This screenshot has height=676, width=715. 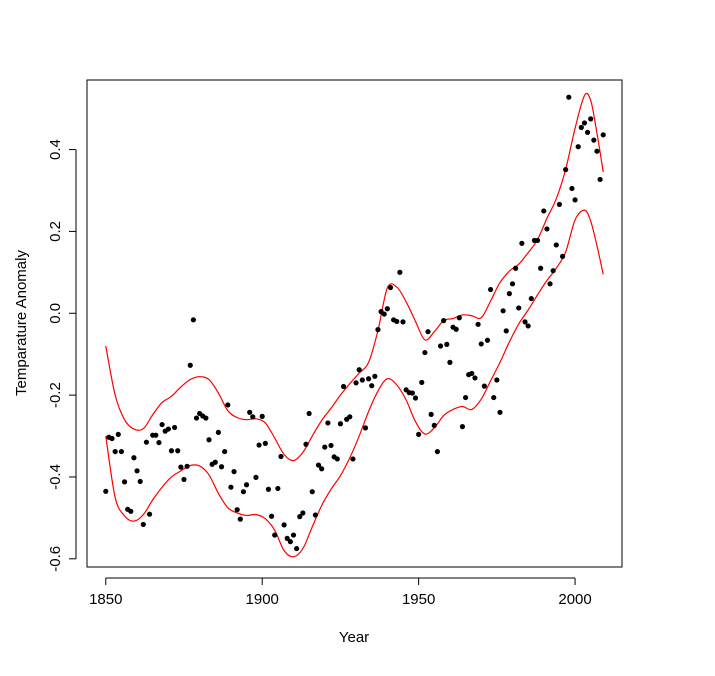 I want to click on x-tick-label: 1900, so click(x=262, y=599).